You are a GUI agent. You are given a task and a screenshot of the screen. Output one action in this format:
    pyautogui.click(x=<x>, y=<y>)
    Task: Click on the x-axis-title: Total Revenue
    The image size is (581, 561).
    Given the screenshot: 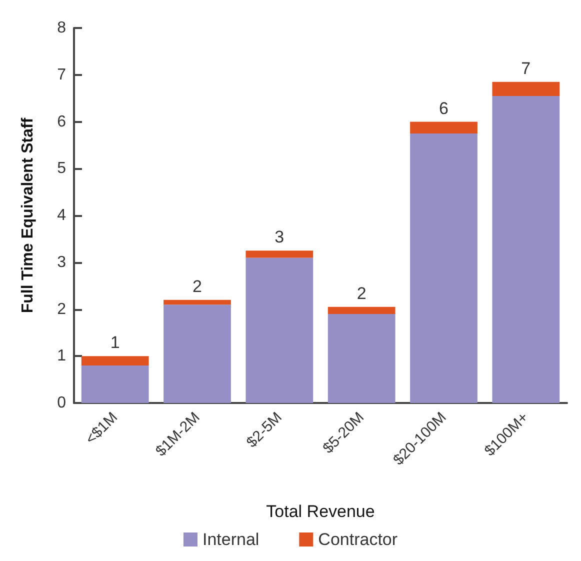 What is the action you would take?
    pyautogui.click(x=320, y=511)
    